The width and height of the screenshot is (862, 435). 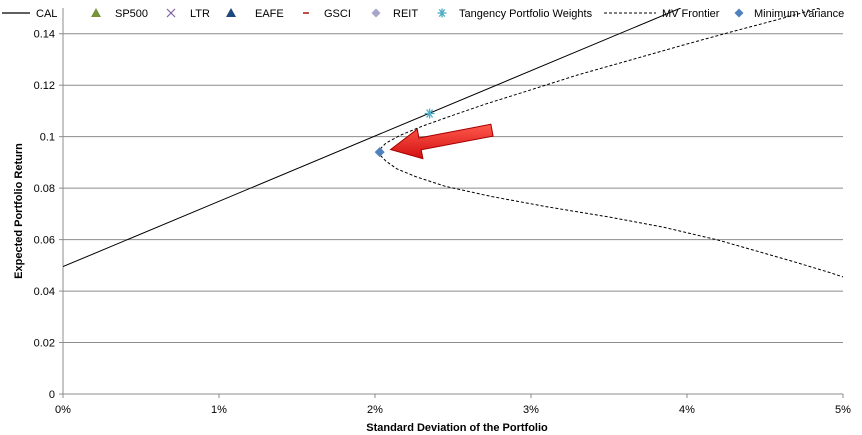 What do you see at coordinates (44, 86) in the screenshot?
I see `y-tick-label: 0.12` at bounding box center [44, 86].